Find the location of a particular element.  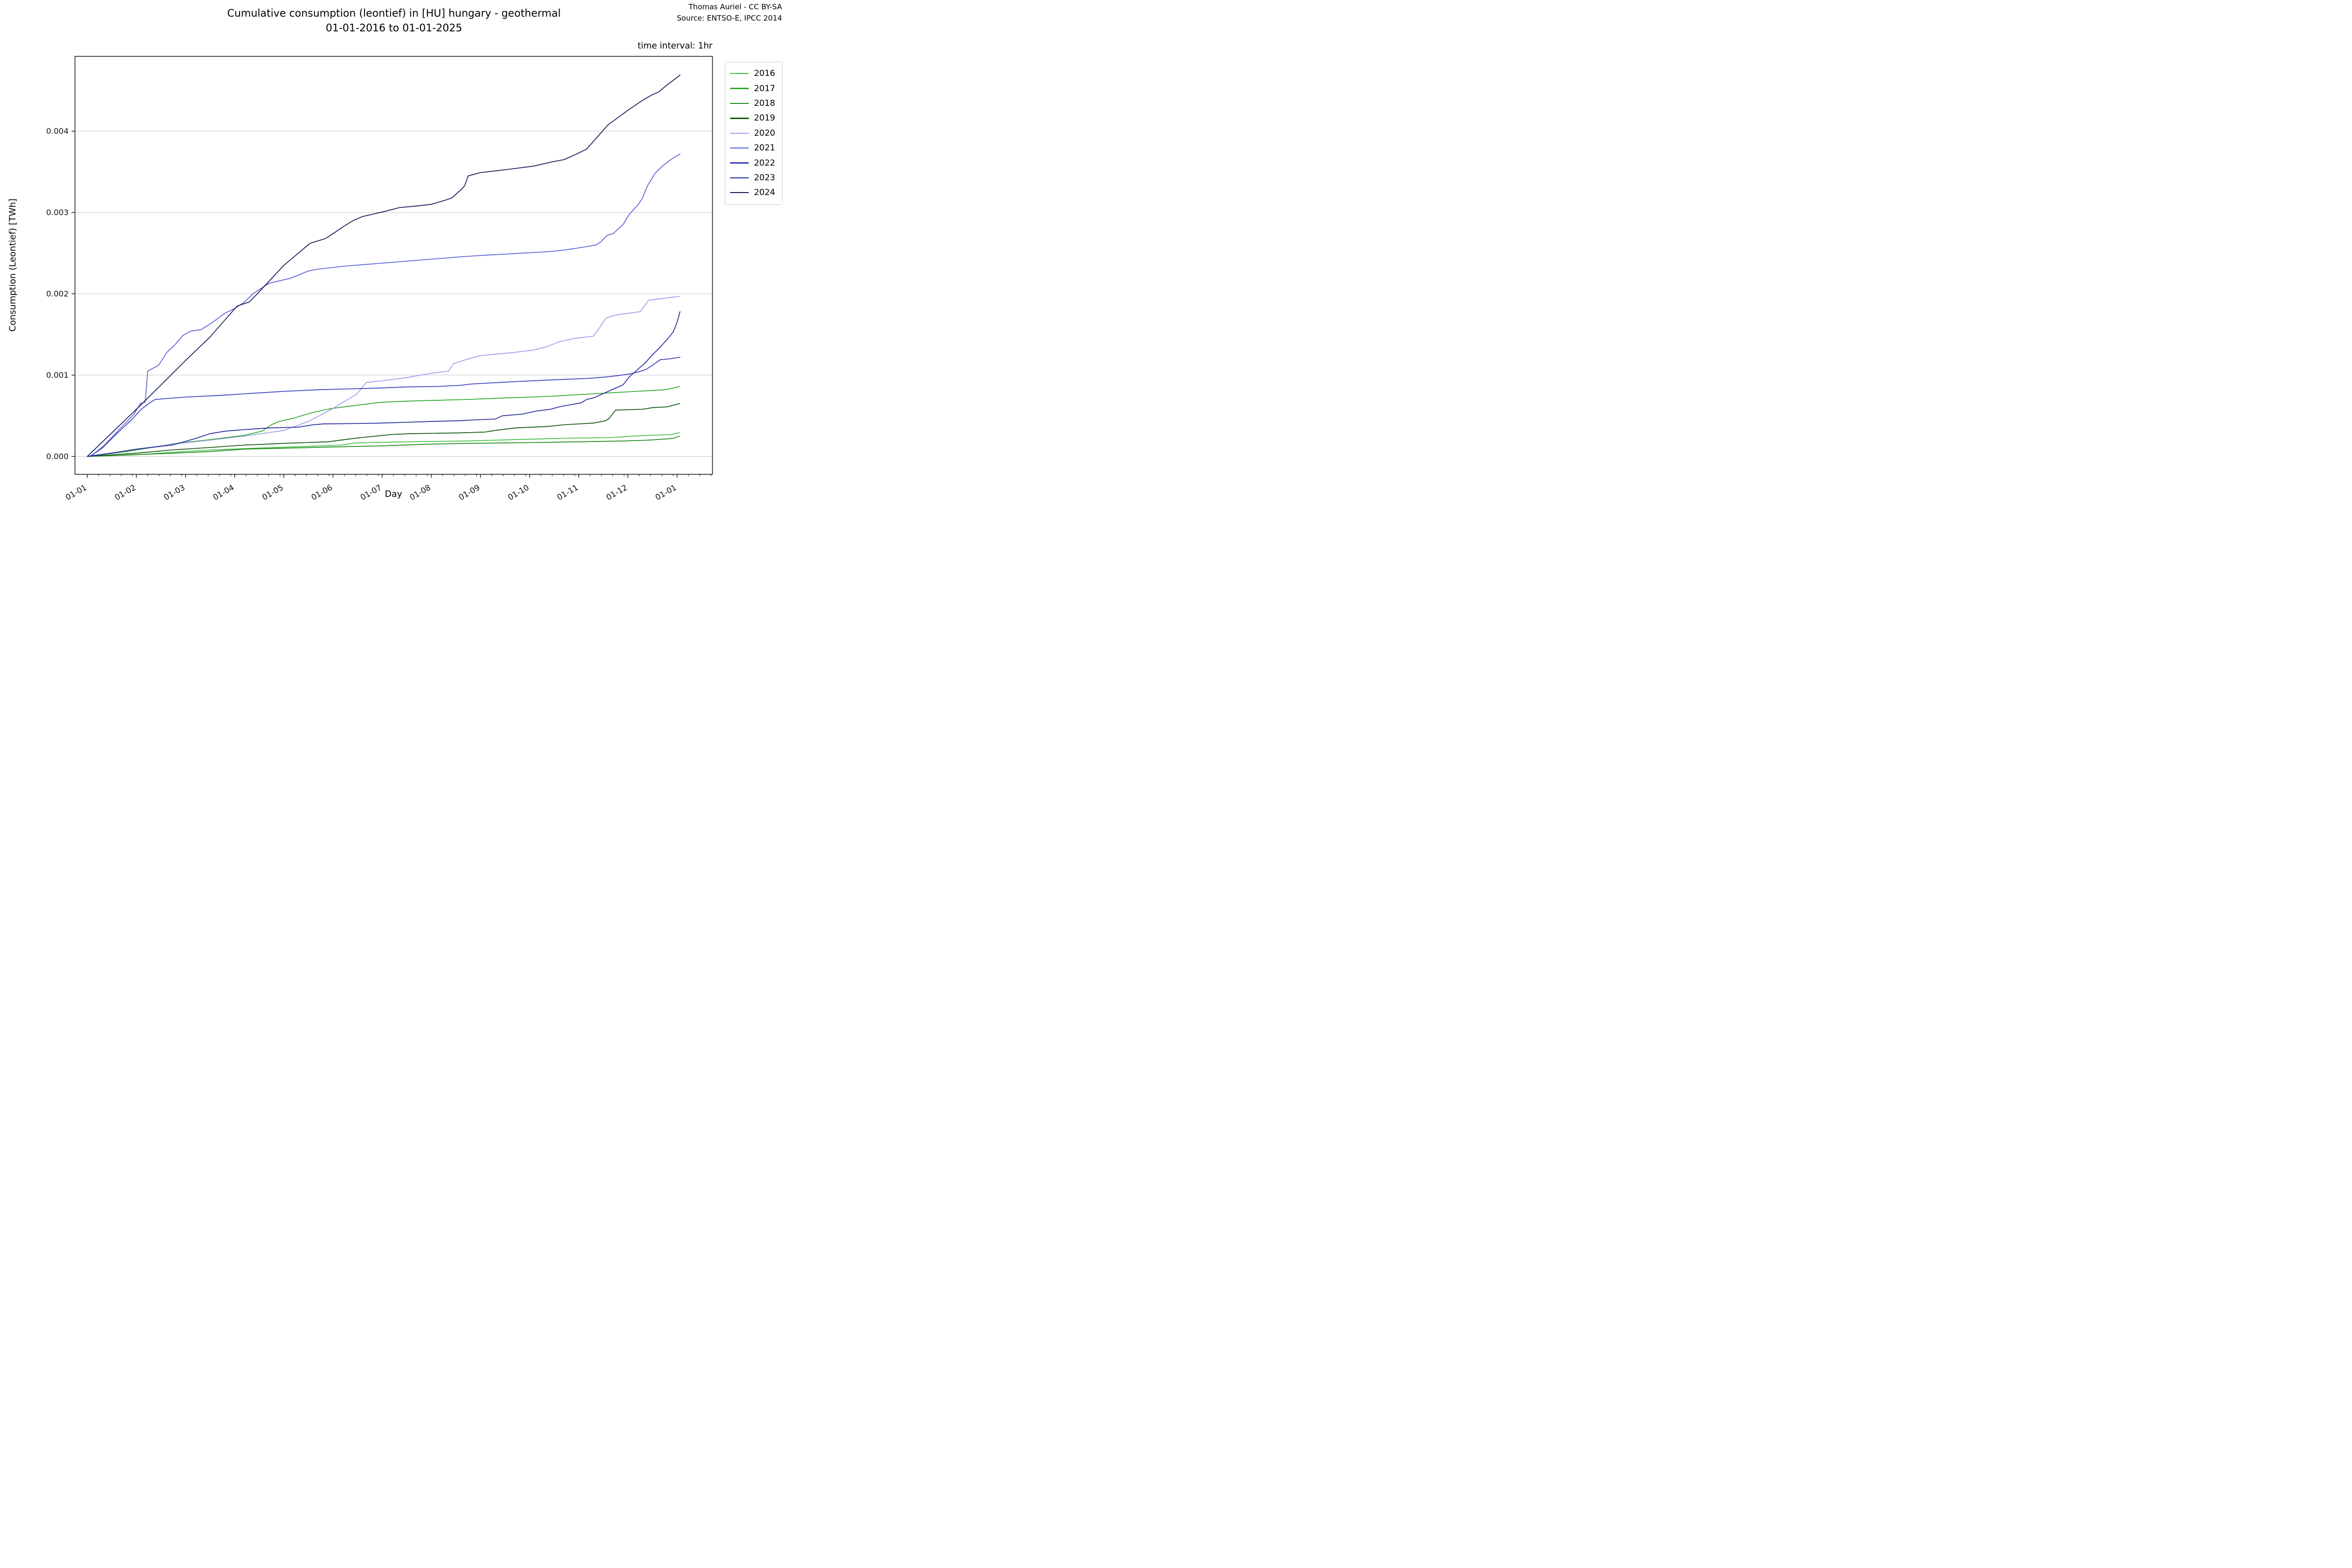

legend-swatch-2022 is located at coordinates (739, 163).